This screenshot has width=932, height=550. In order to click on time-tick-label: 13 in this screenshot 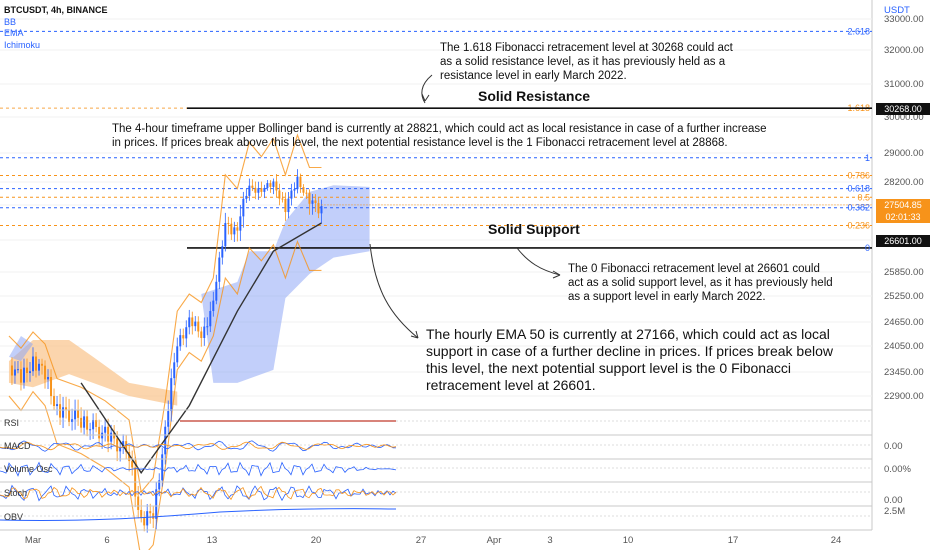, I will do `click(212, 540)`.